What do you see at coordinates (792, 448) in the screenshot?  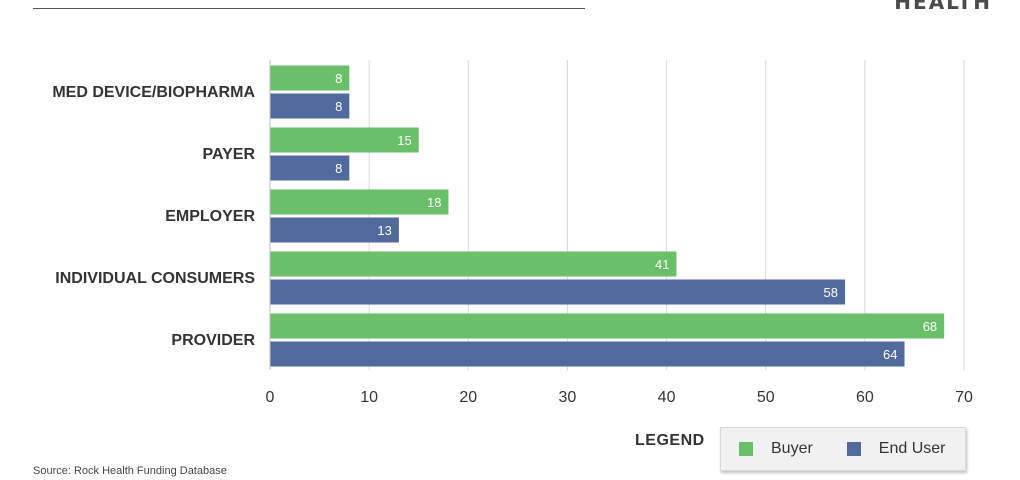 I see `legend-label-buyer: Buyer` at bounding box center [792, 448].